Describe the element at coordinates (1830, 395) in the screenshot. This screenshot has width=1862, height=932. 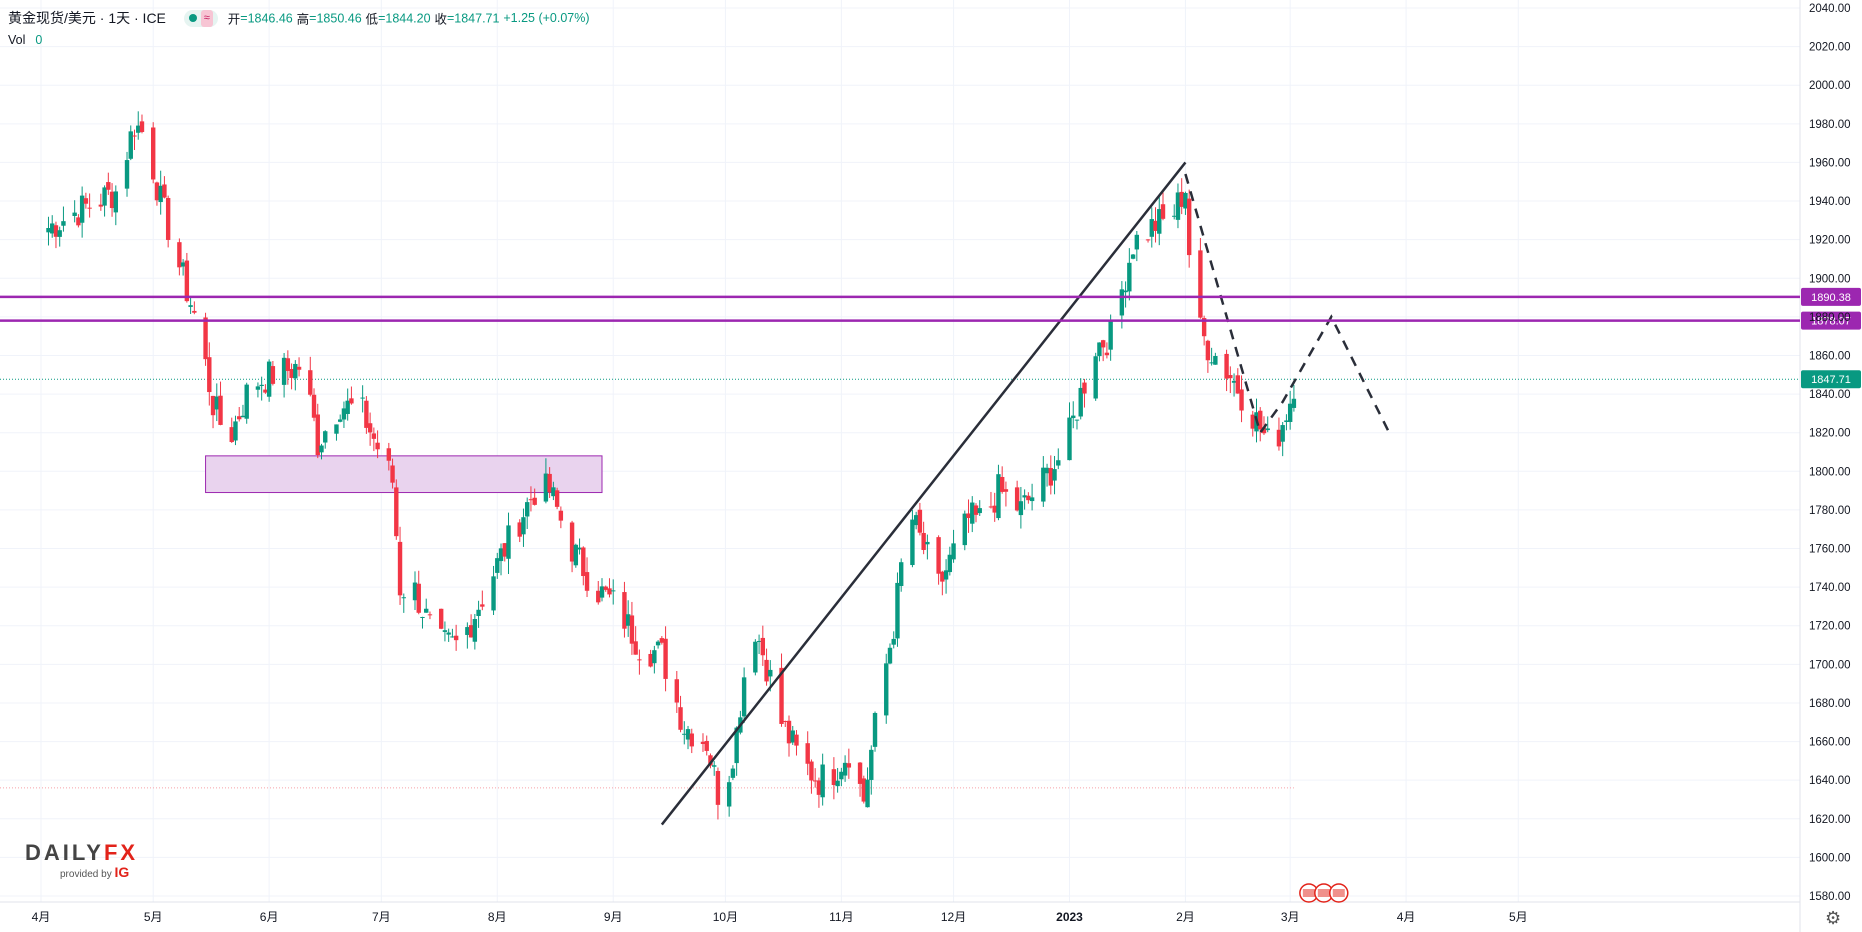
I see `price-tick-label: 1840.00` at that location.